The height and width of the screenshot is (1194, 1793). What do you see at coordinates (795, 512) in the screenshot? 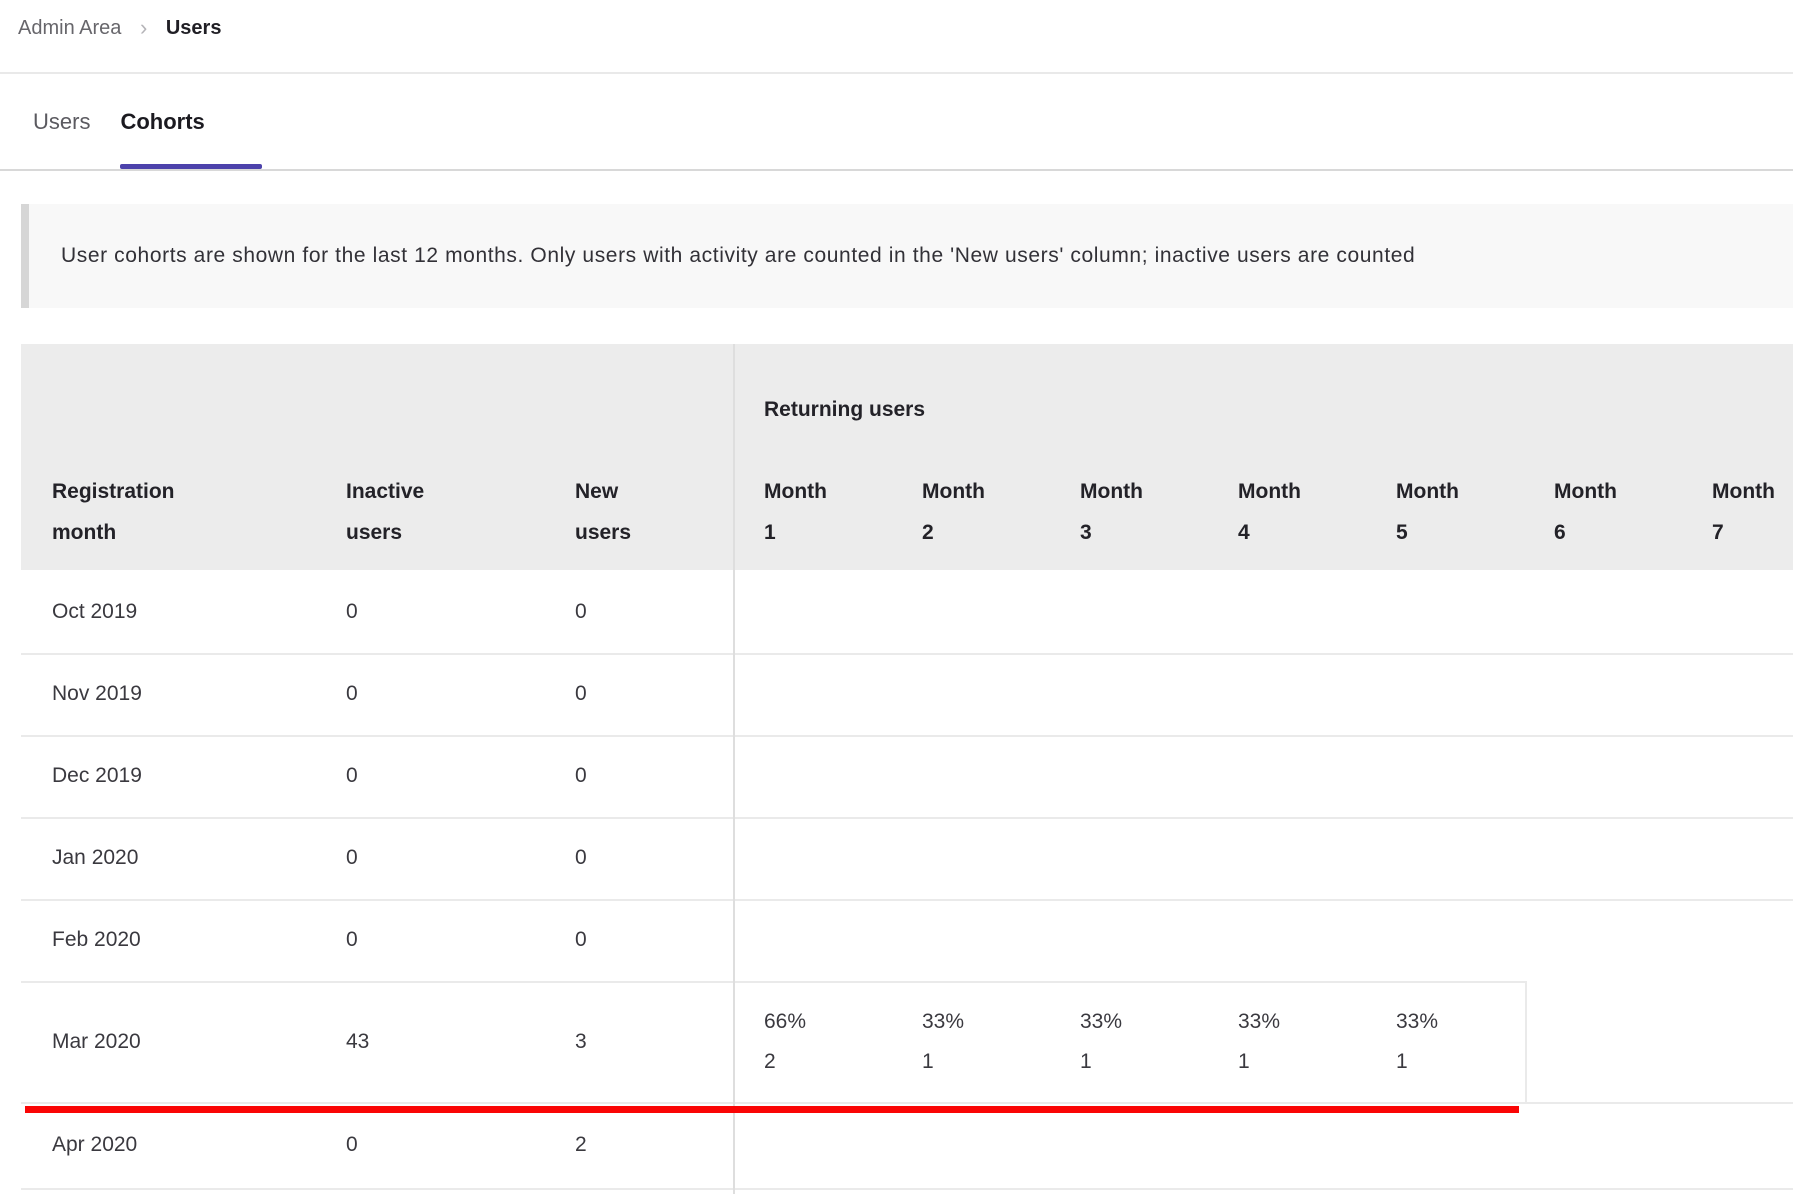
I see `column-header-month-1: Month 1` at bounding box center [795, 512].